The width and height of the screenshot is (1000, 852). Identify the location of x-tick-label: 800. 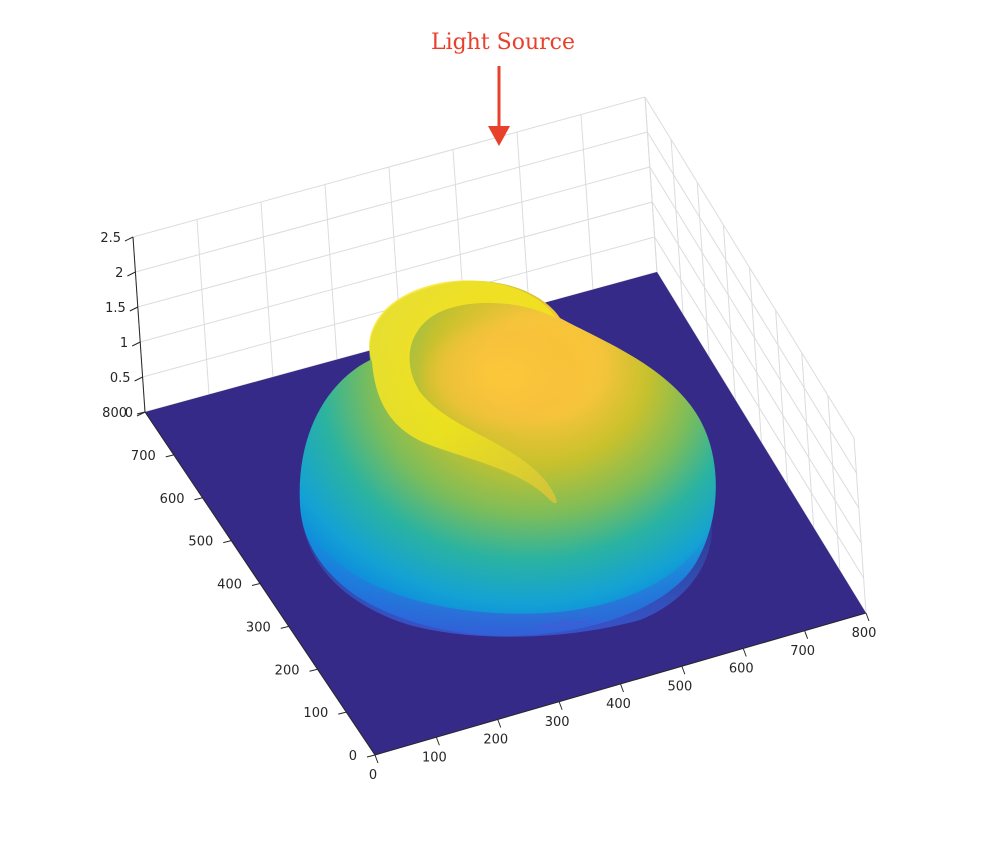
(864, 633).